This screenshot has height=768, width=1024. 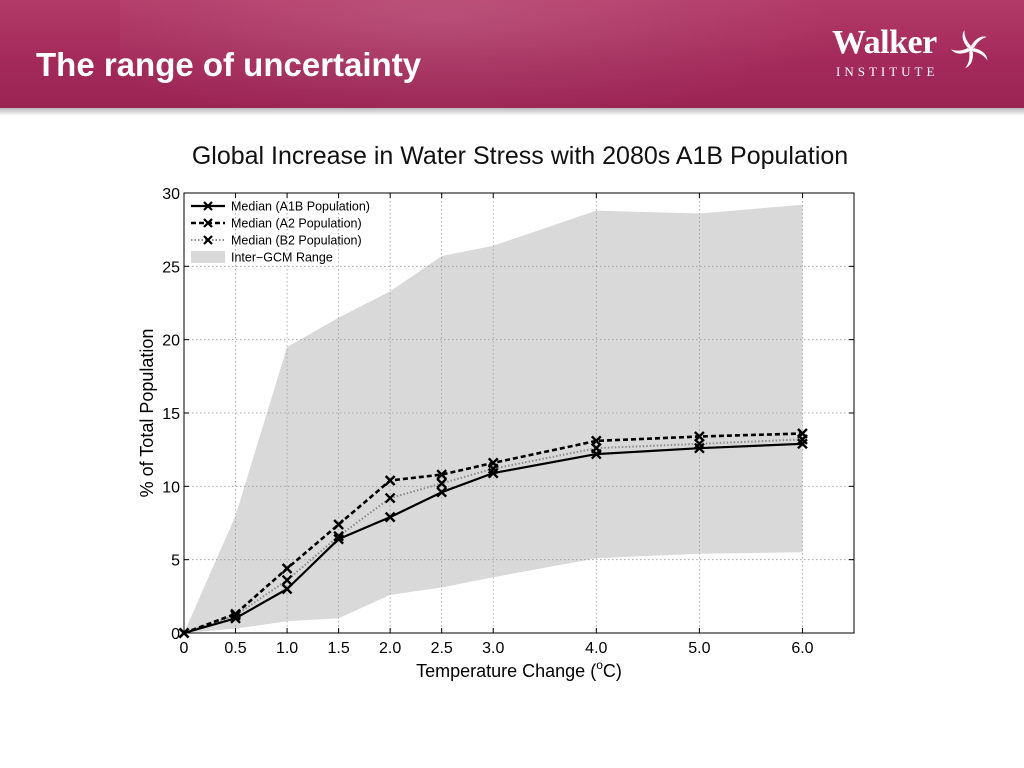 What do you see at coordinates (171, 267) in the screenshot?
I see `y-tick-label: 25` at bounding box center [171, 267].